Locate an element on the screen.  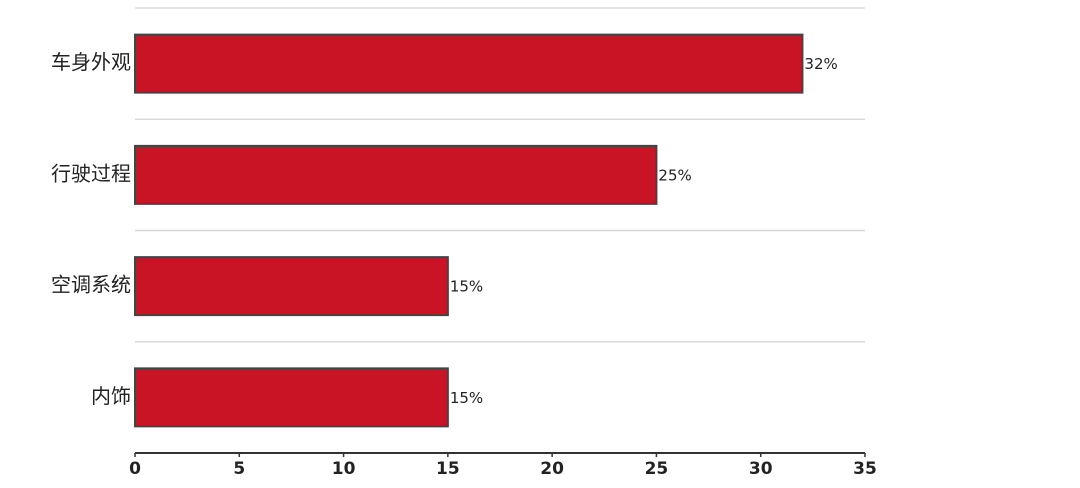
value-label: 32% is located at coordinates (820, 64).